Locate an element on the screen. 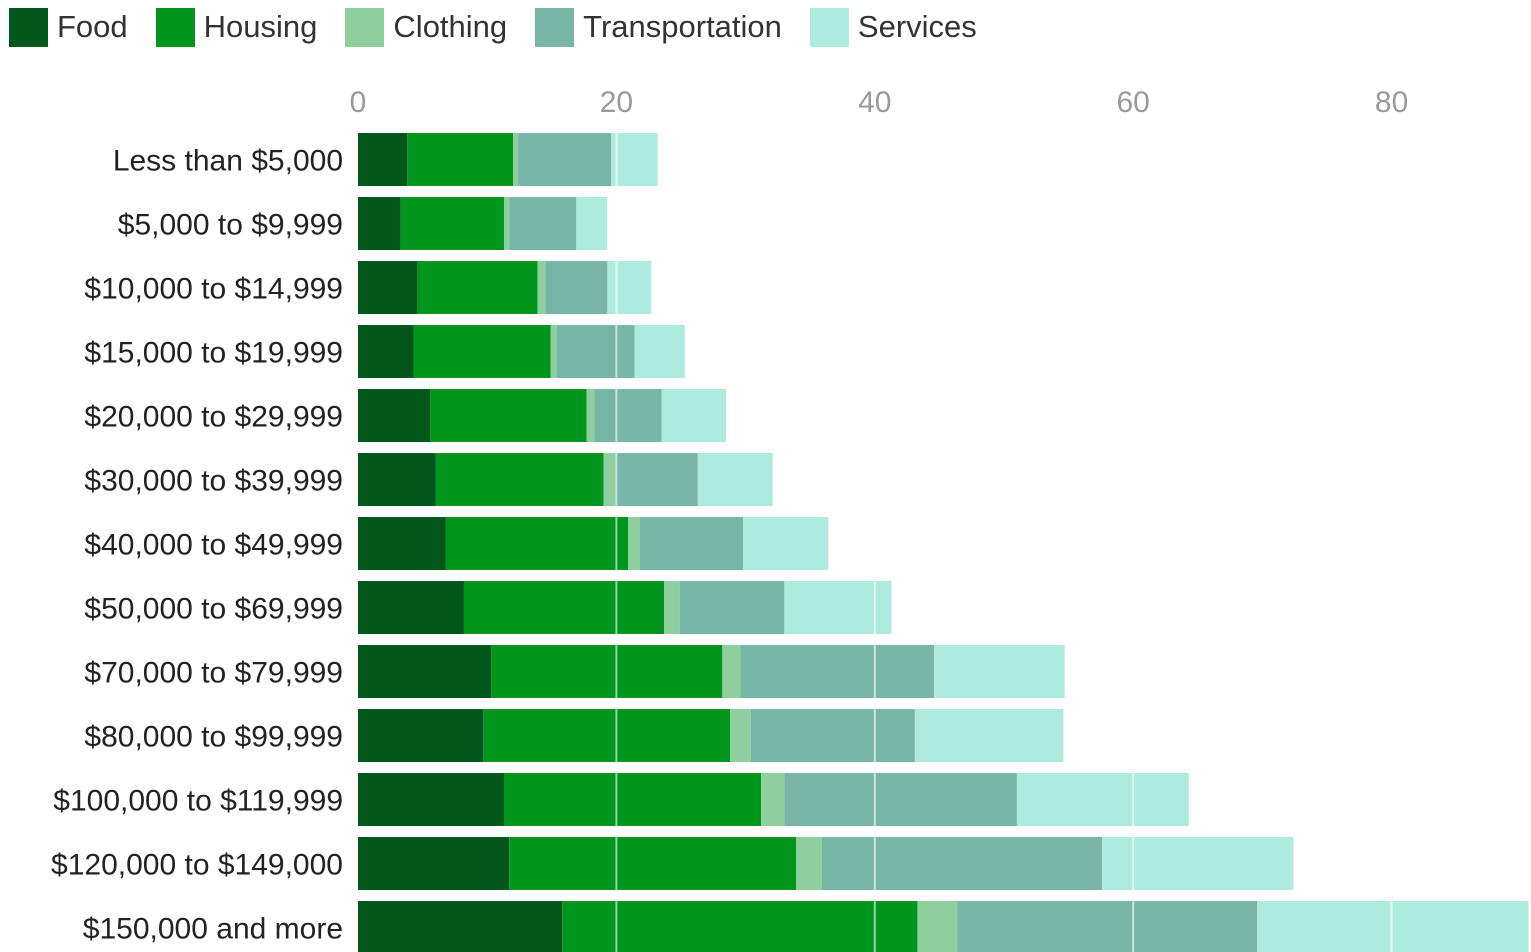  category-label: $20,000 to $29,999 is located at coordinates (213, 417).